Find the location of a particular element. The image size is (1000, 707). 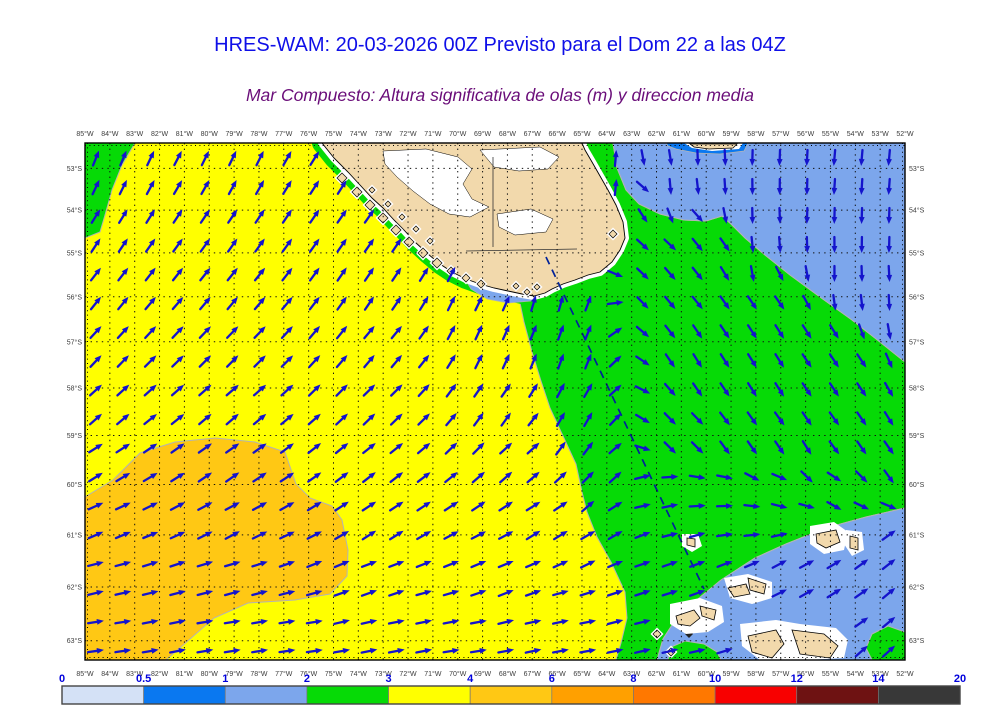

svg-text: 75°W is located at coordinates (334, 674).